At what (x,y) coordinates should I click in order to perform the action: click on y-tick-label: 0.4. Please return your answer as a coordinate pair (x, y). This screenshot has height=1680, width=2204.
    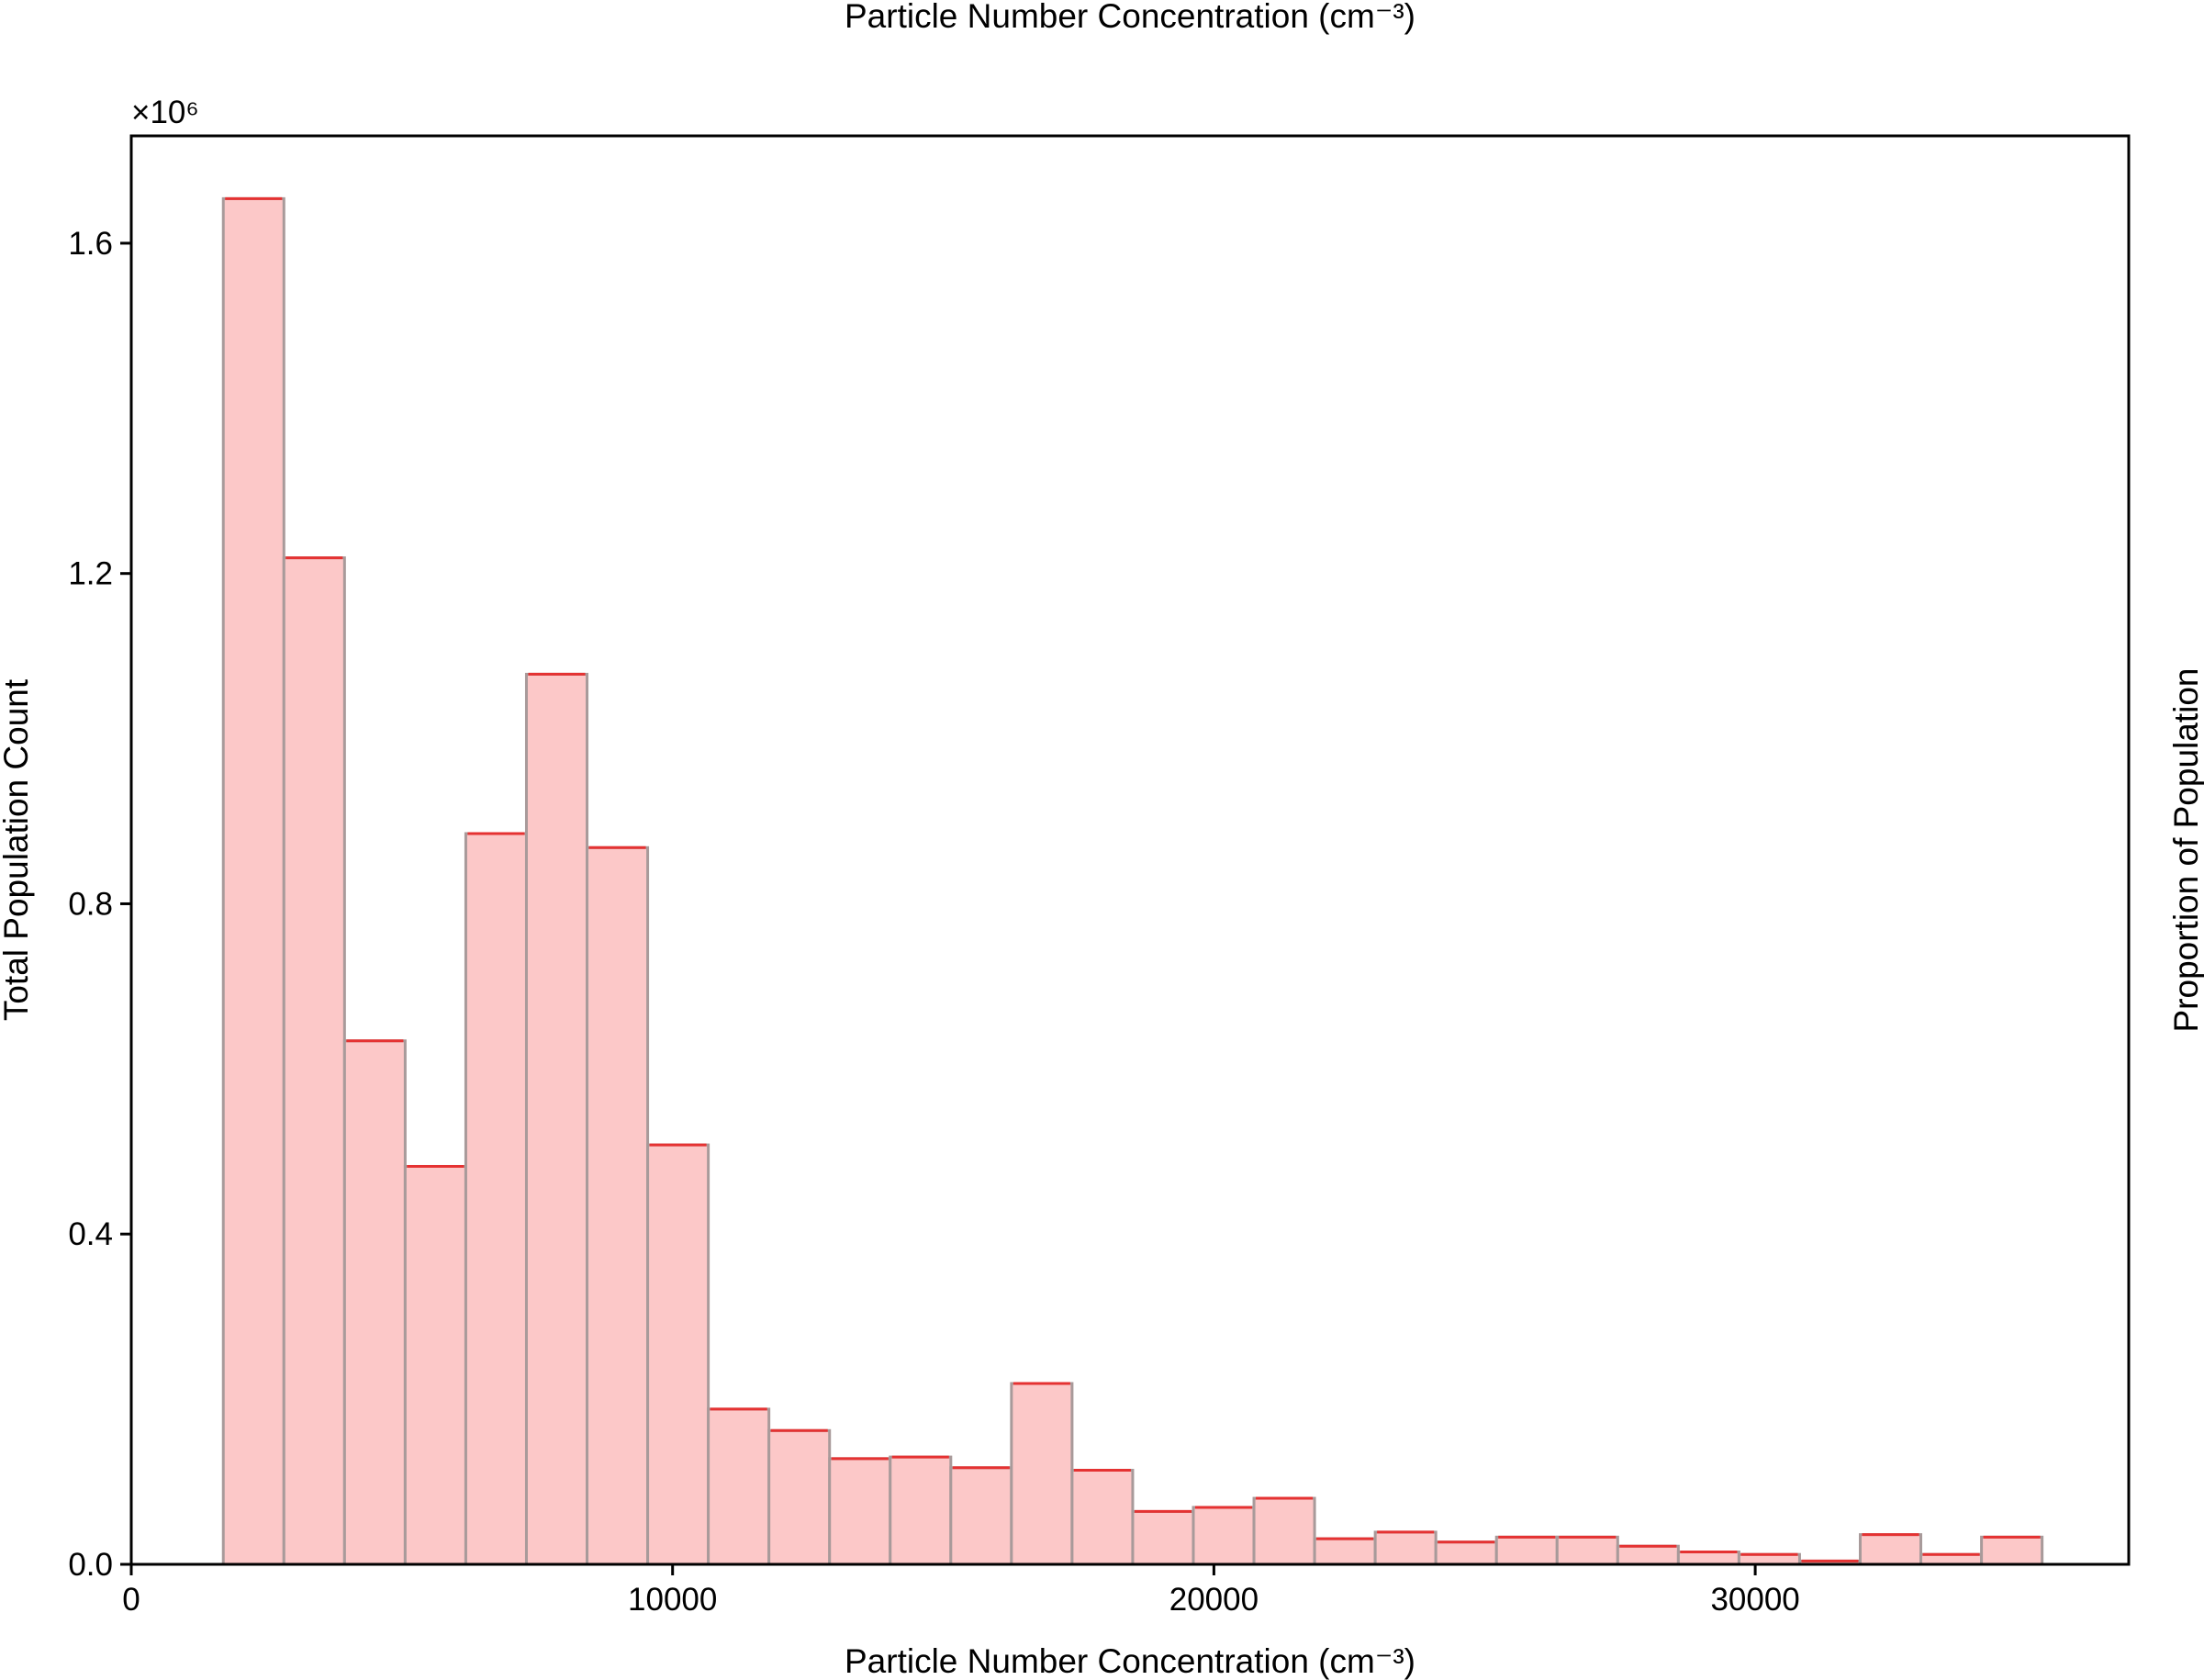
    Looking at the image, I should click on (91, 1234).